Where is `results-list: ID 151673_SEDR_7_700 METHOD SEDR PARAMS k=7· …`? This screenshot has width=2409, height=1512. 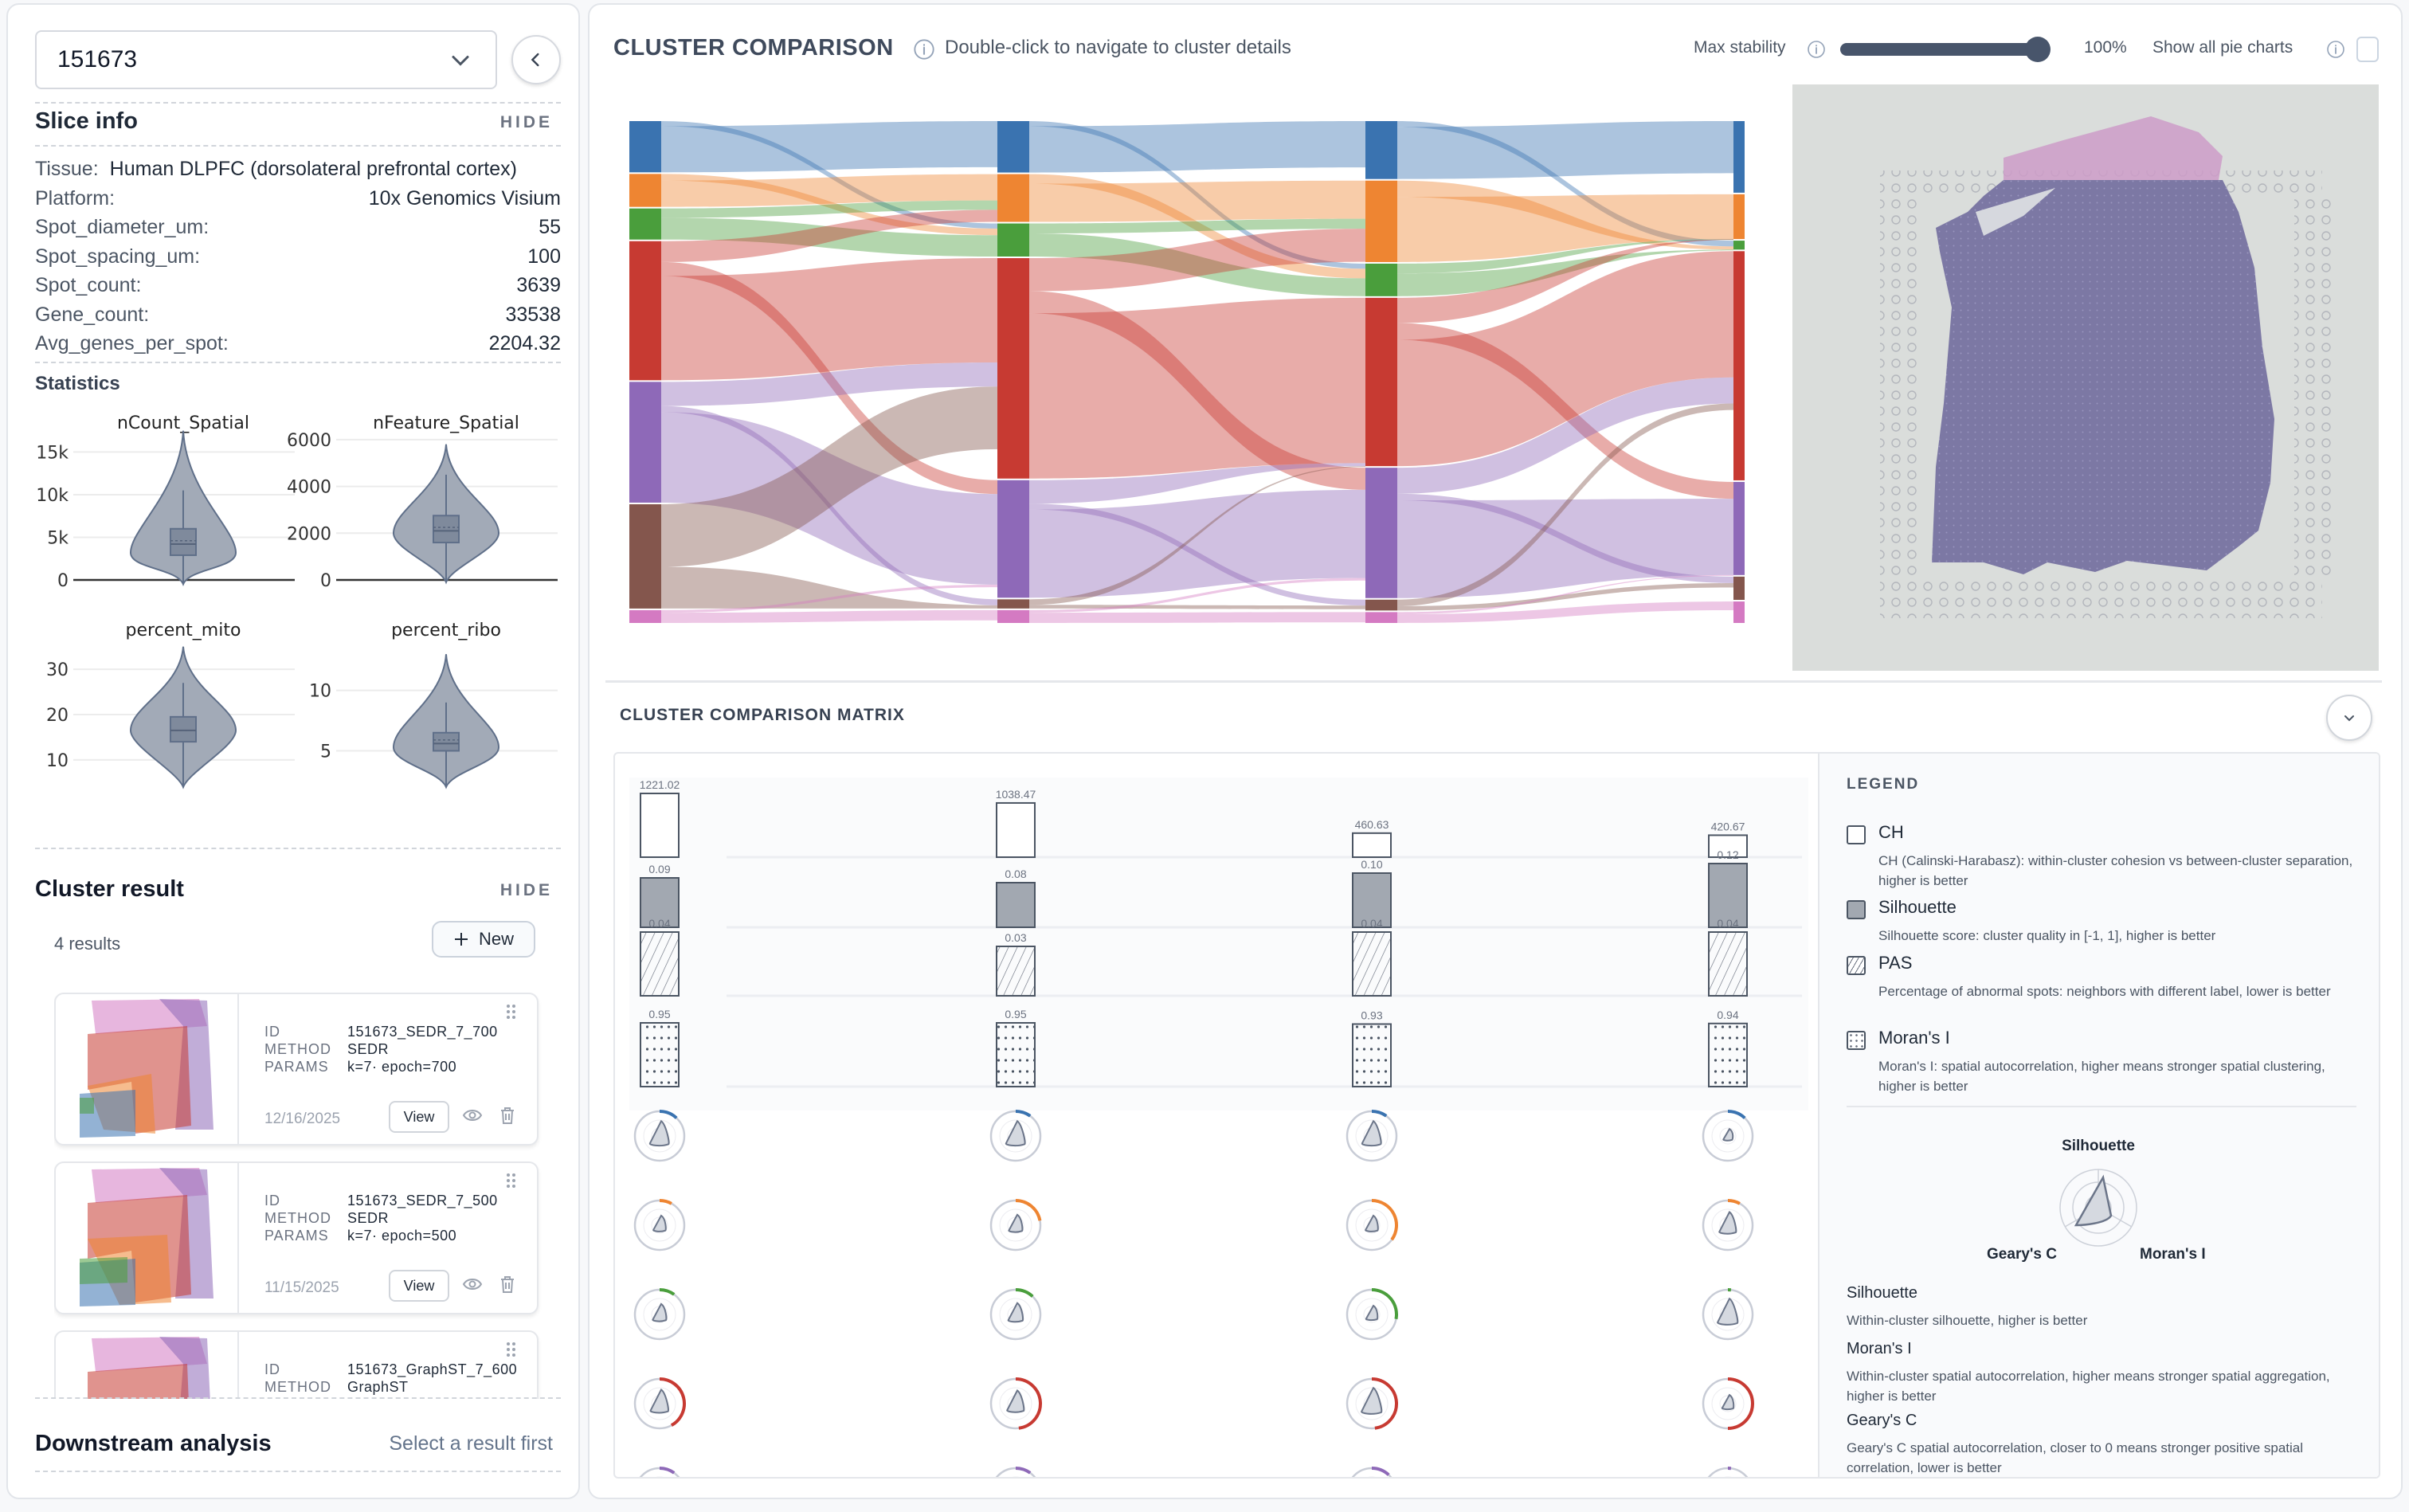
results-list: ID 151673_SEDR_7_700 METHOD SEDR PARAMS k=7· … is located at coordinates (299, 1196).